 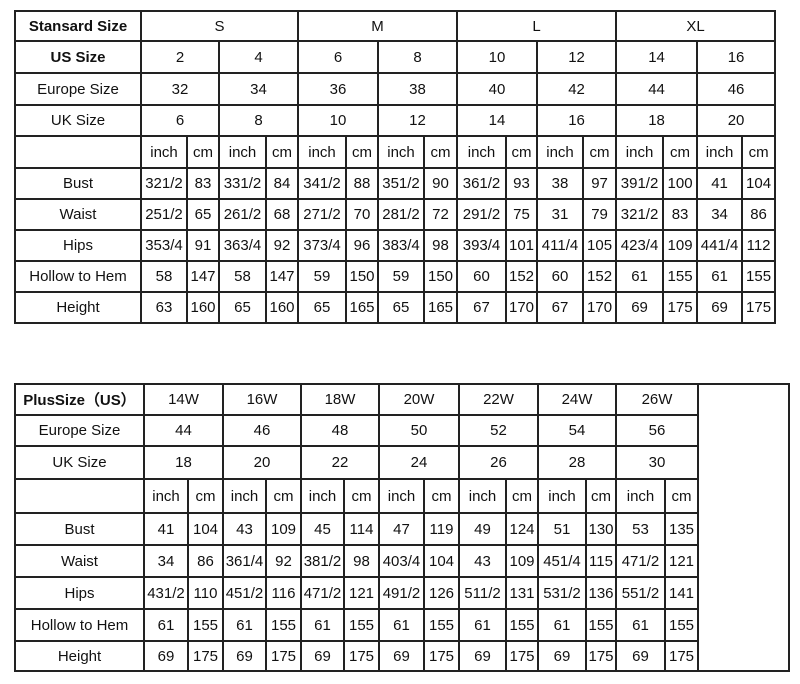 I want to click on measure-value: 70, so click(x=362, y=214).